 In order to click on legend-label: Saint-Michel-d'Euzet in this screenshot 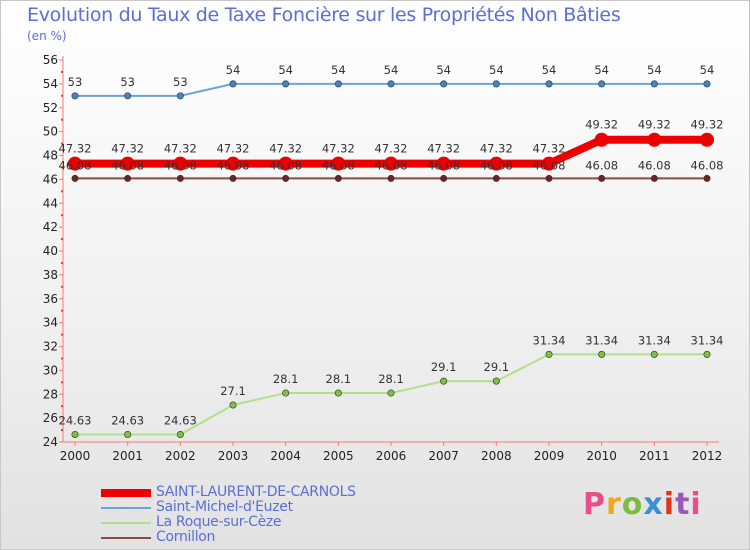, I will do `click(224, 507)`.